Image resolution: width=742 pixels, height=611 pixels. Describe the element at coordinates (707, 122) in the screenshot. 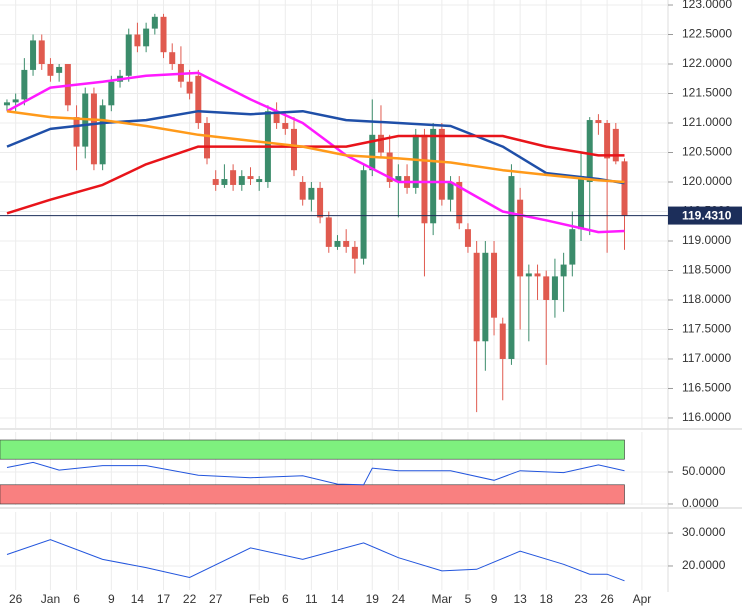

I see `y-tick-label: 121.0000` at that location.